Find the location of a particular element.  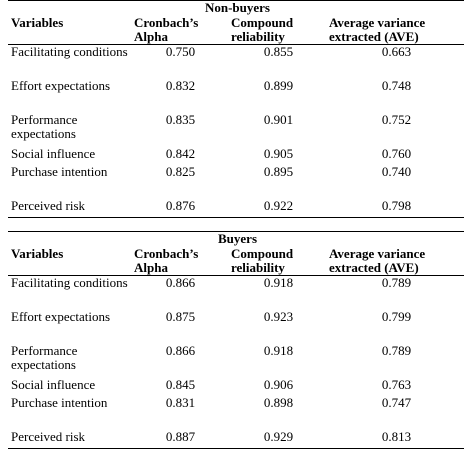

cronbach-cell: 0.835 is located at coordinates (180, 119).